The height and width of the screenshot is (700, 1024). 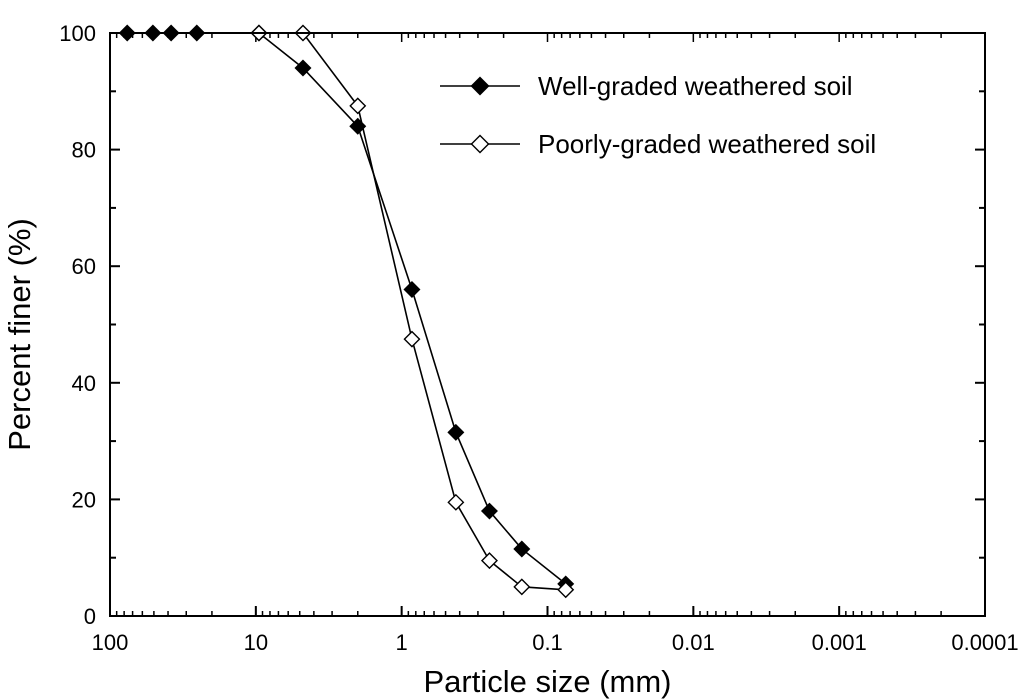 What do you see at coordinates (90, 616) in the screenshot?
I see `y-tick-label: 0` at bounding box center [90, 616].